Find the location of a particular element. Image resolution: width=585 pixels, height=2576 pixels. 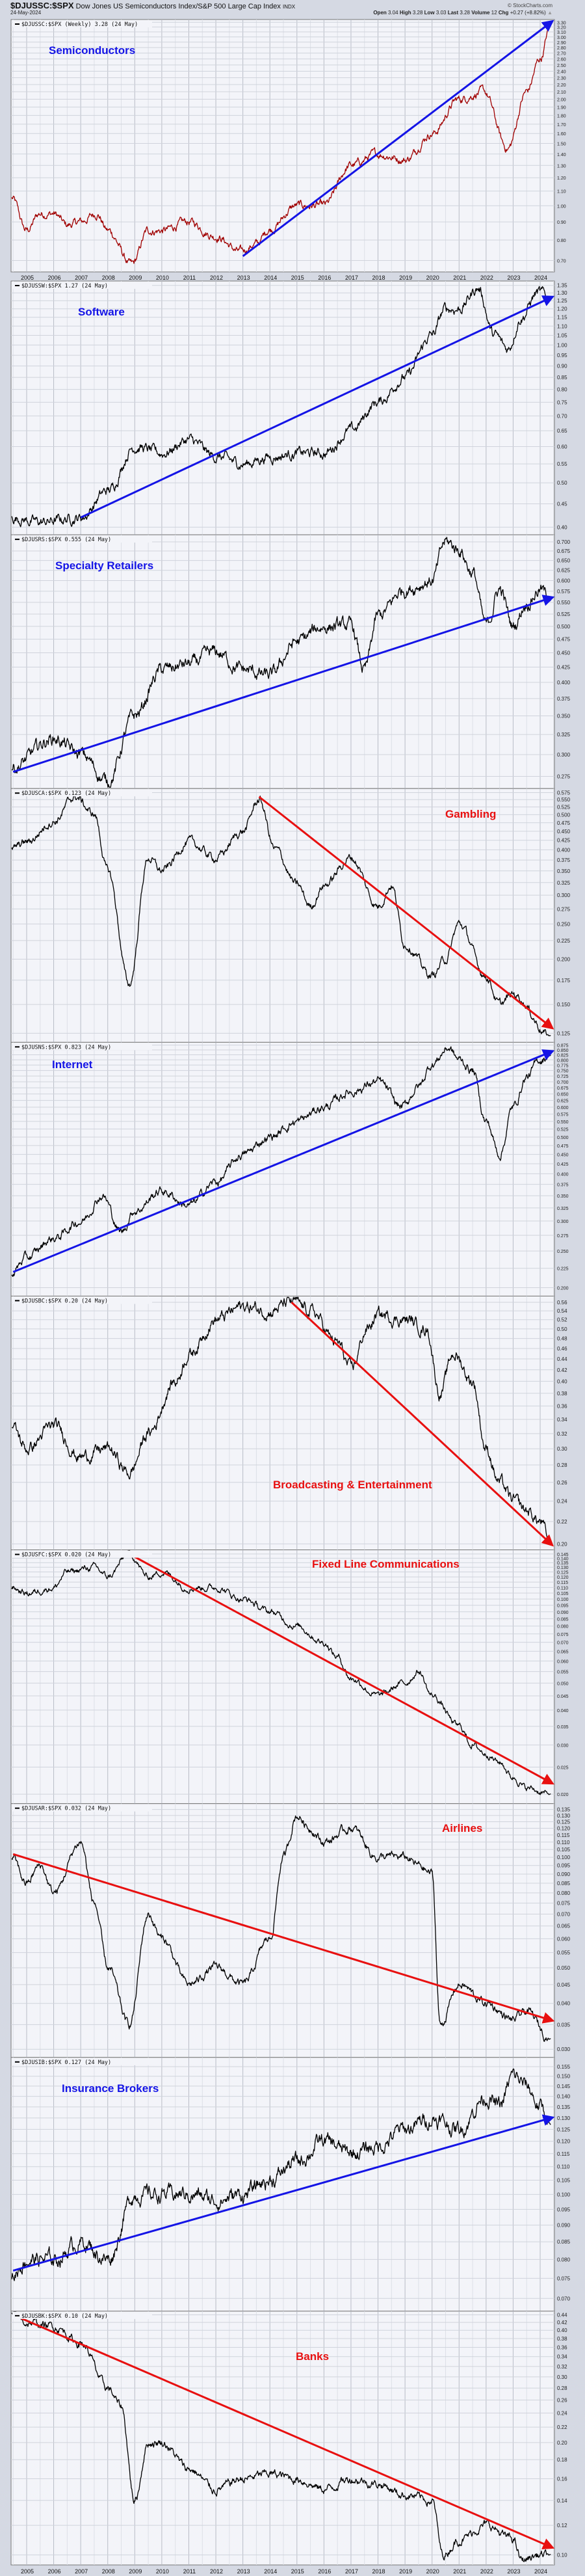

y-tick-label: 0.090 is located at coordinates (564, 1874).